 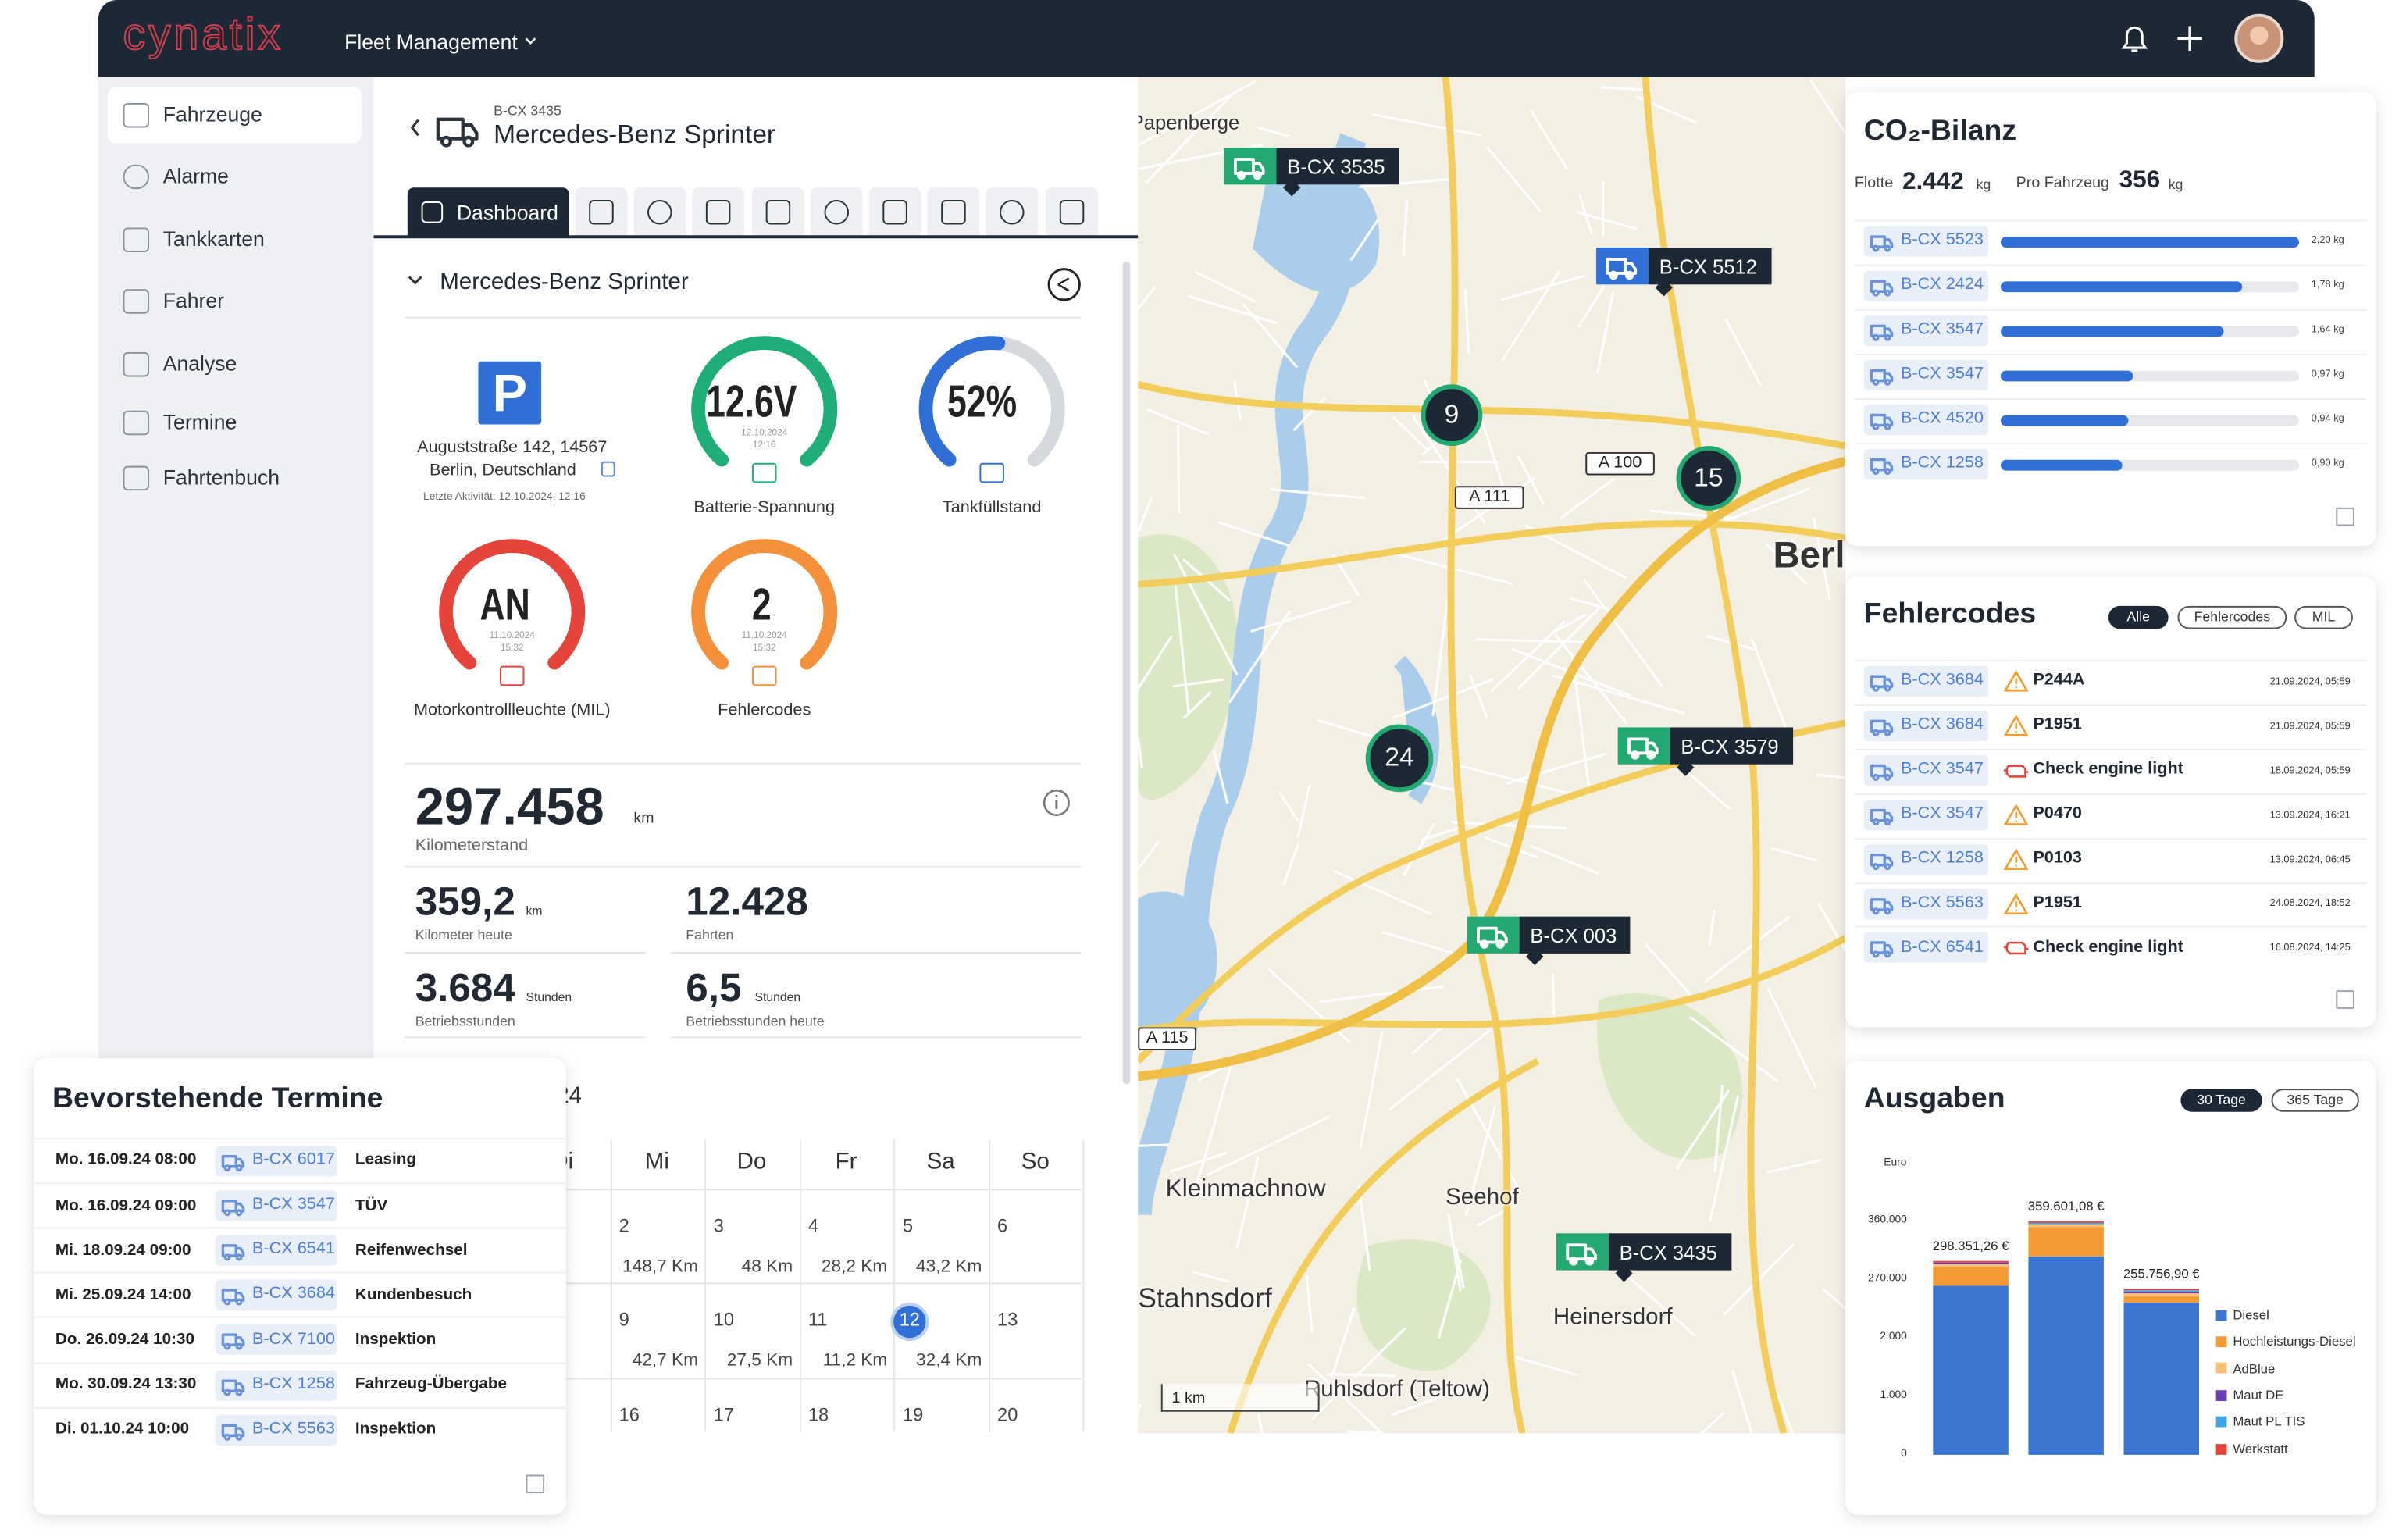 I want to click on tab-active, so click(x=488, y=212).